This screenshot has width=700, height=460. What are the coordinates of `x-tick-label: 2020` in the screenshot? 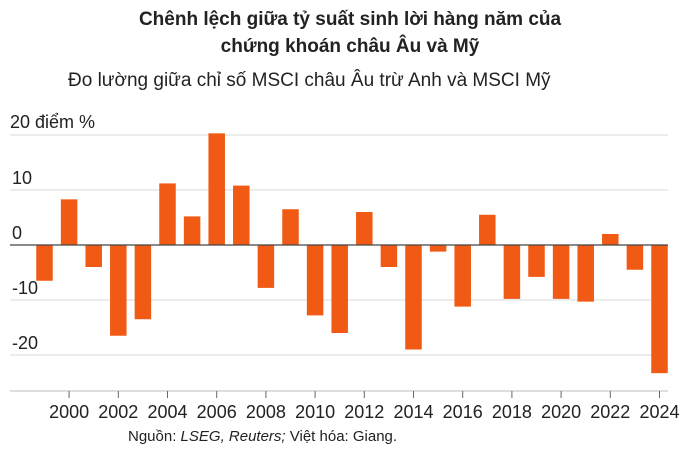 It's located at (561, 412).